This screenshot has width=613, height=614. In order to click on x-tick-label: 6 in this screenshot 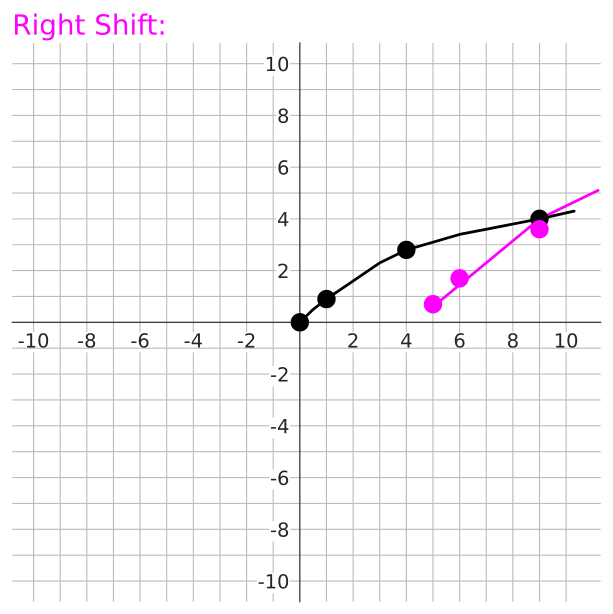, I will do `click(459, 340)`.